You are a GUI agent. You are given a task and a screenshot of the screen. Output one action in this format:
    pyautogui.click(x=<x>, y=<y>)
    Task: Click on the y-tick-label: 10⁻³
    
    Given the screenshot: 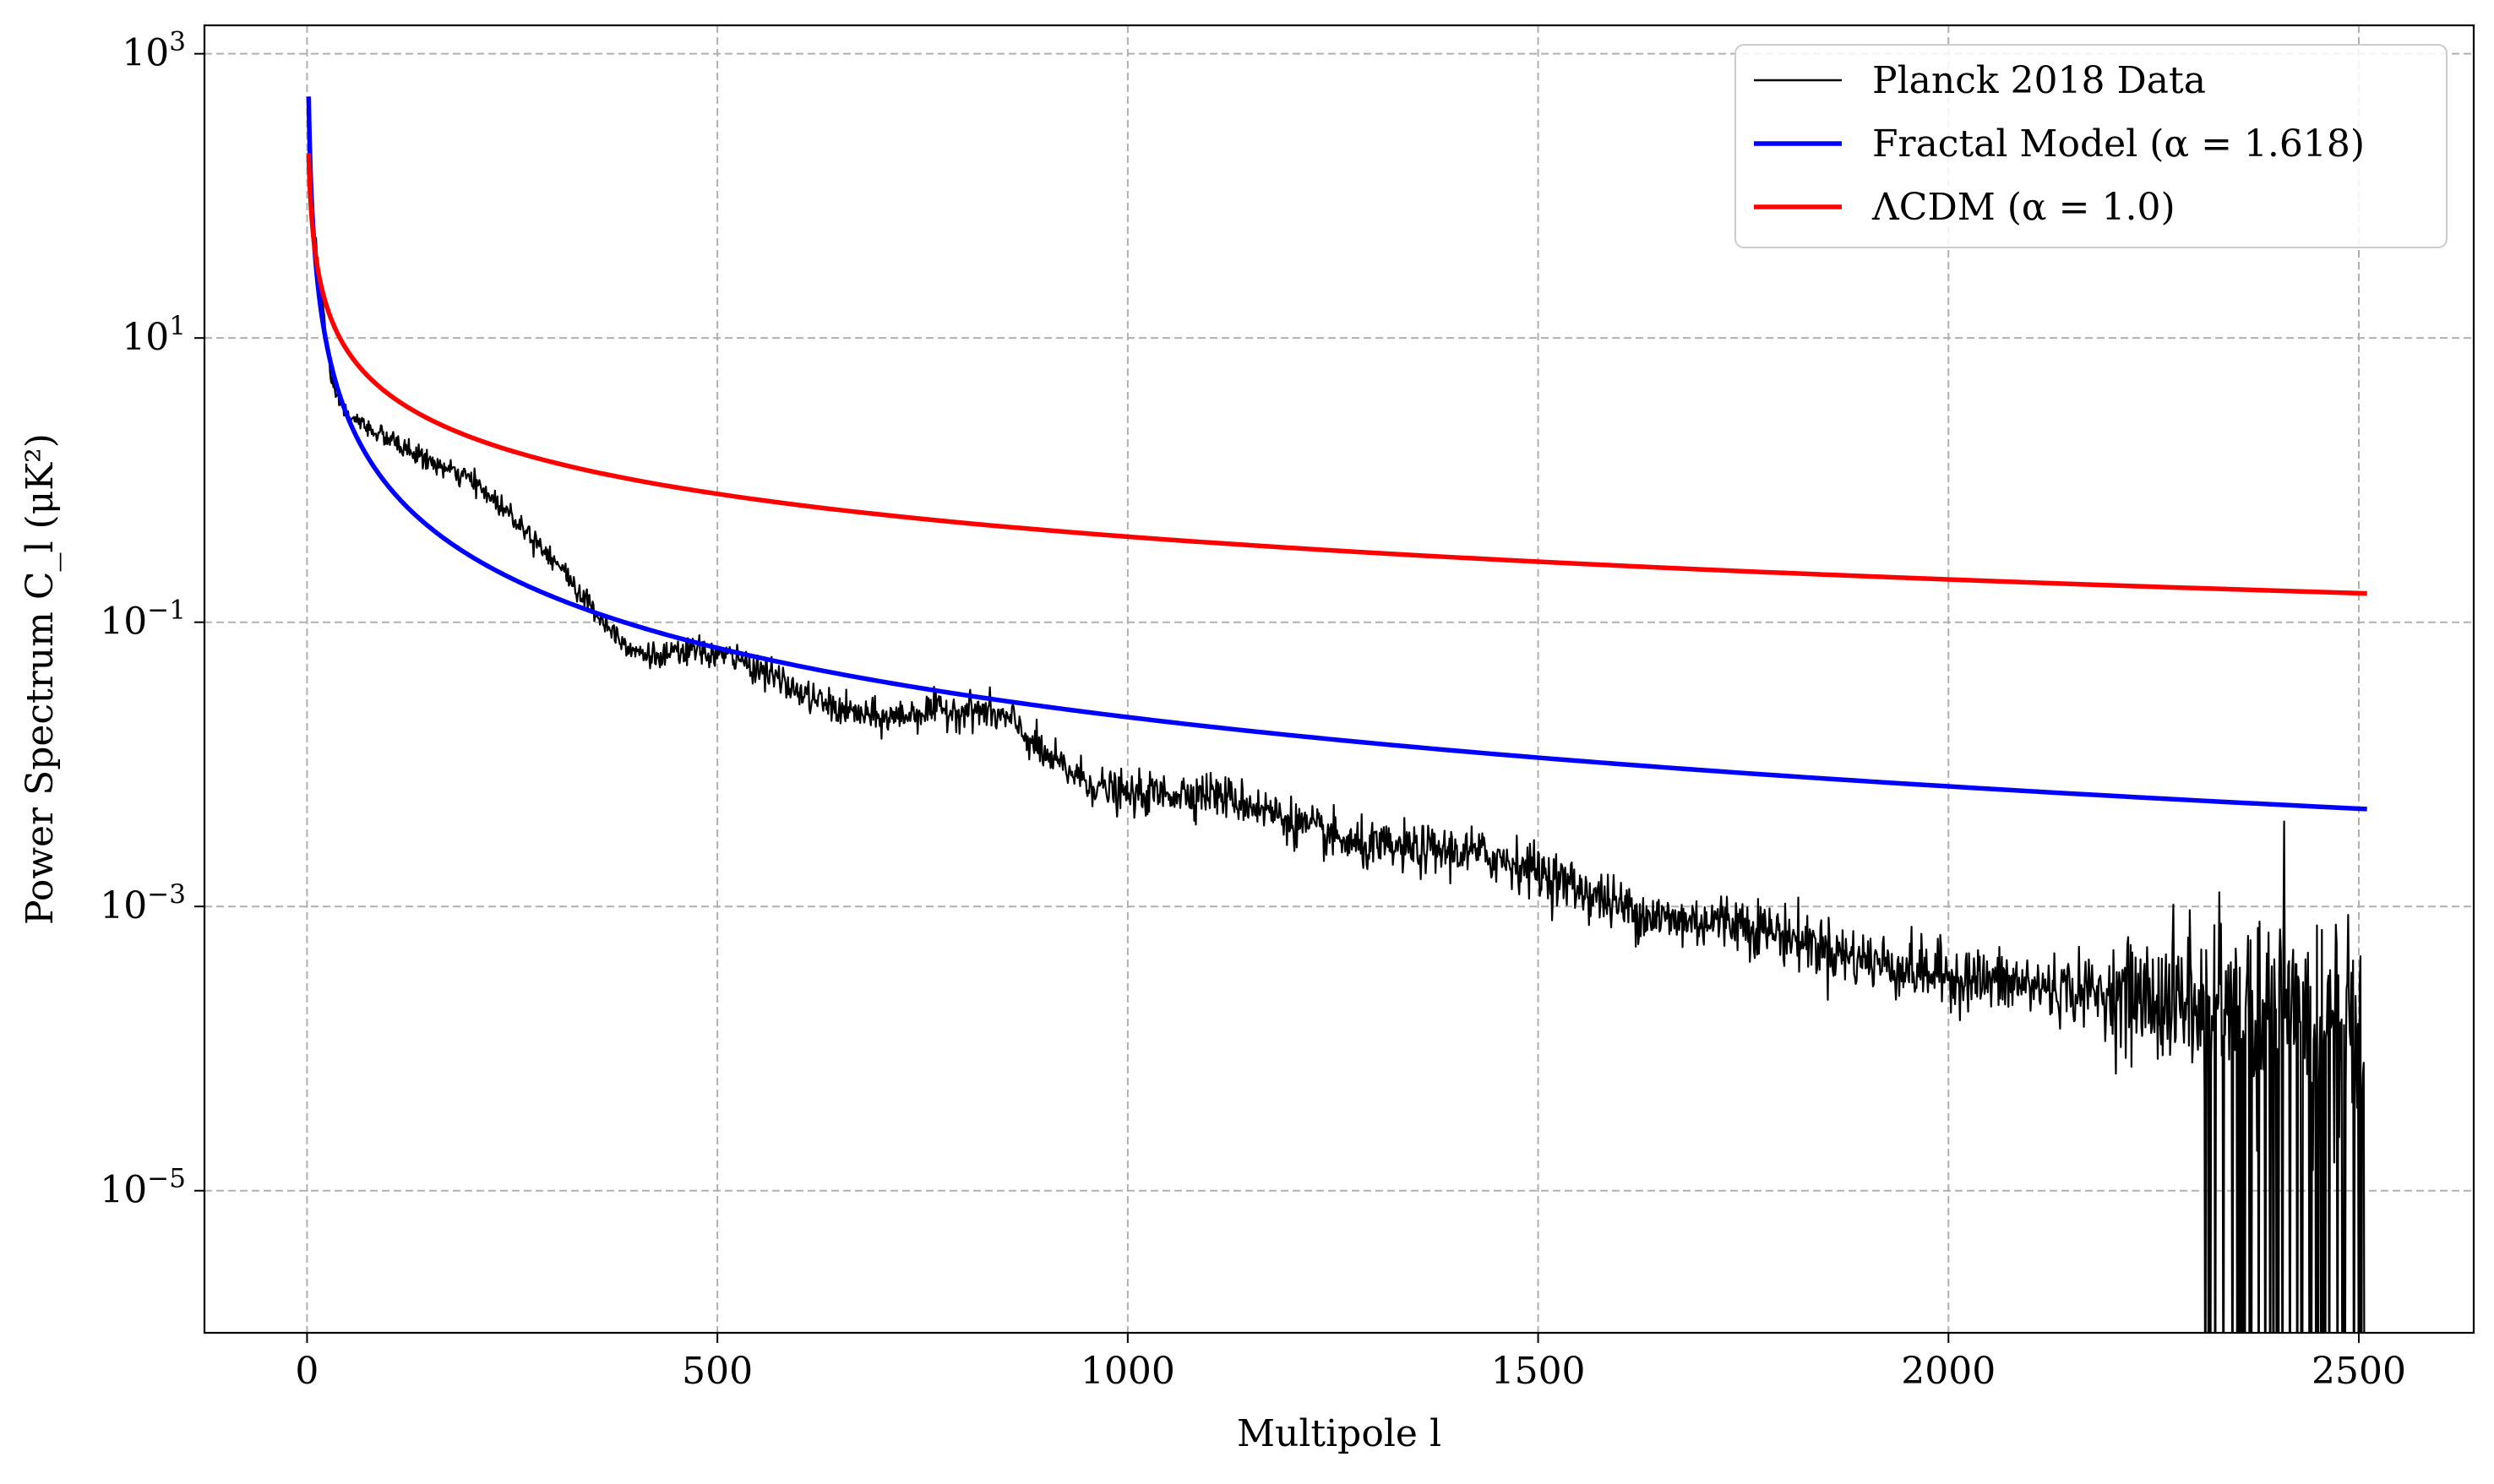 What is the action you would take?
    pyautogui.click(x=143, y=903)
    